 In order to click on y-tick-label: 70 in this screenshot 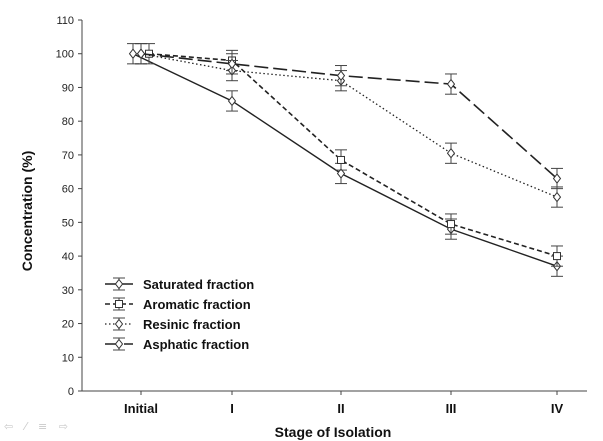, I will do `click(68, 156)`.